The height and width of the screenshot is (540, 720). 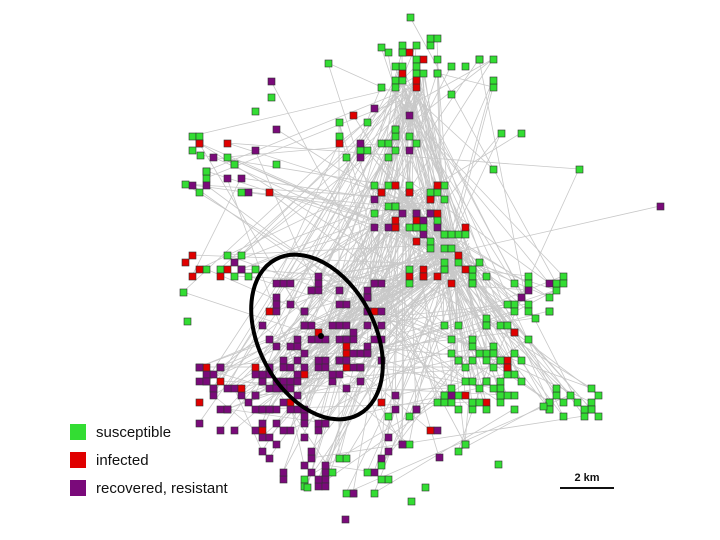 I want to click on legend-item-infected: infected, so click(x=149, y=460).